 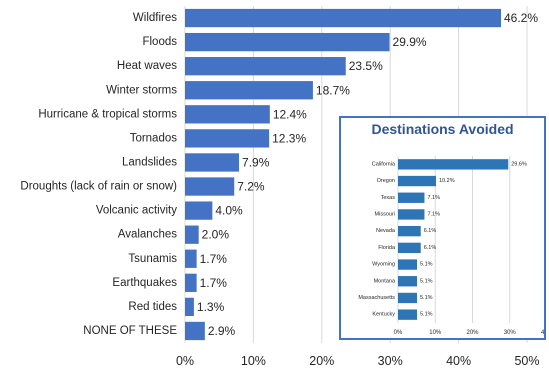 What do you see at coordinates (366, 66) in the screenshot?
I see `value-label: 23.5%` at bounding box center [366, 66].